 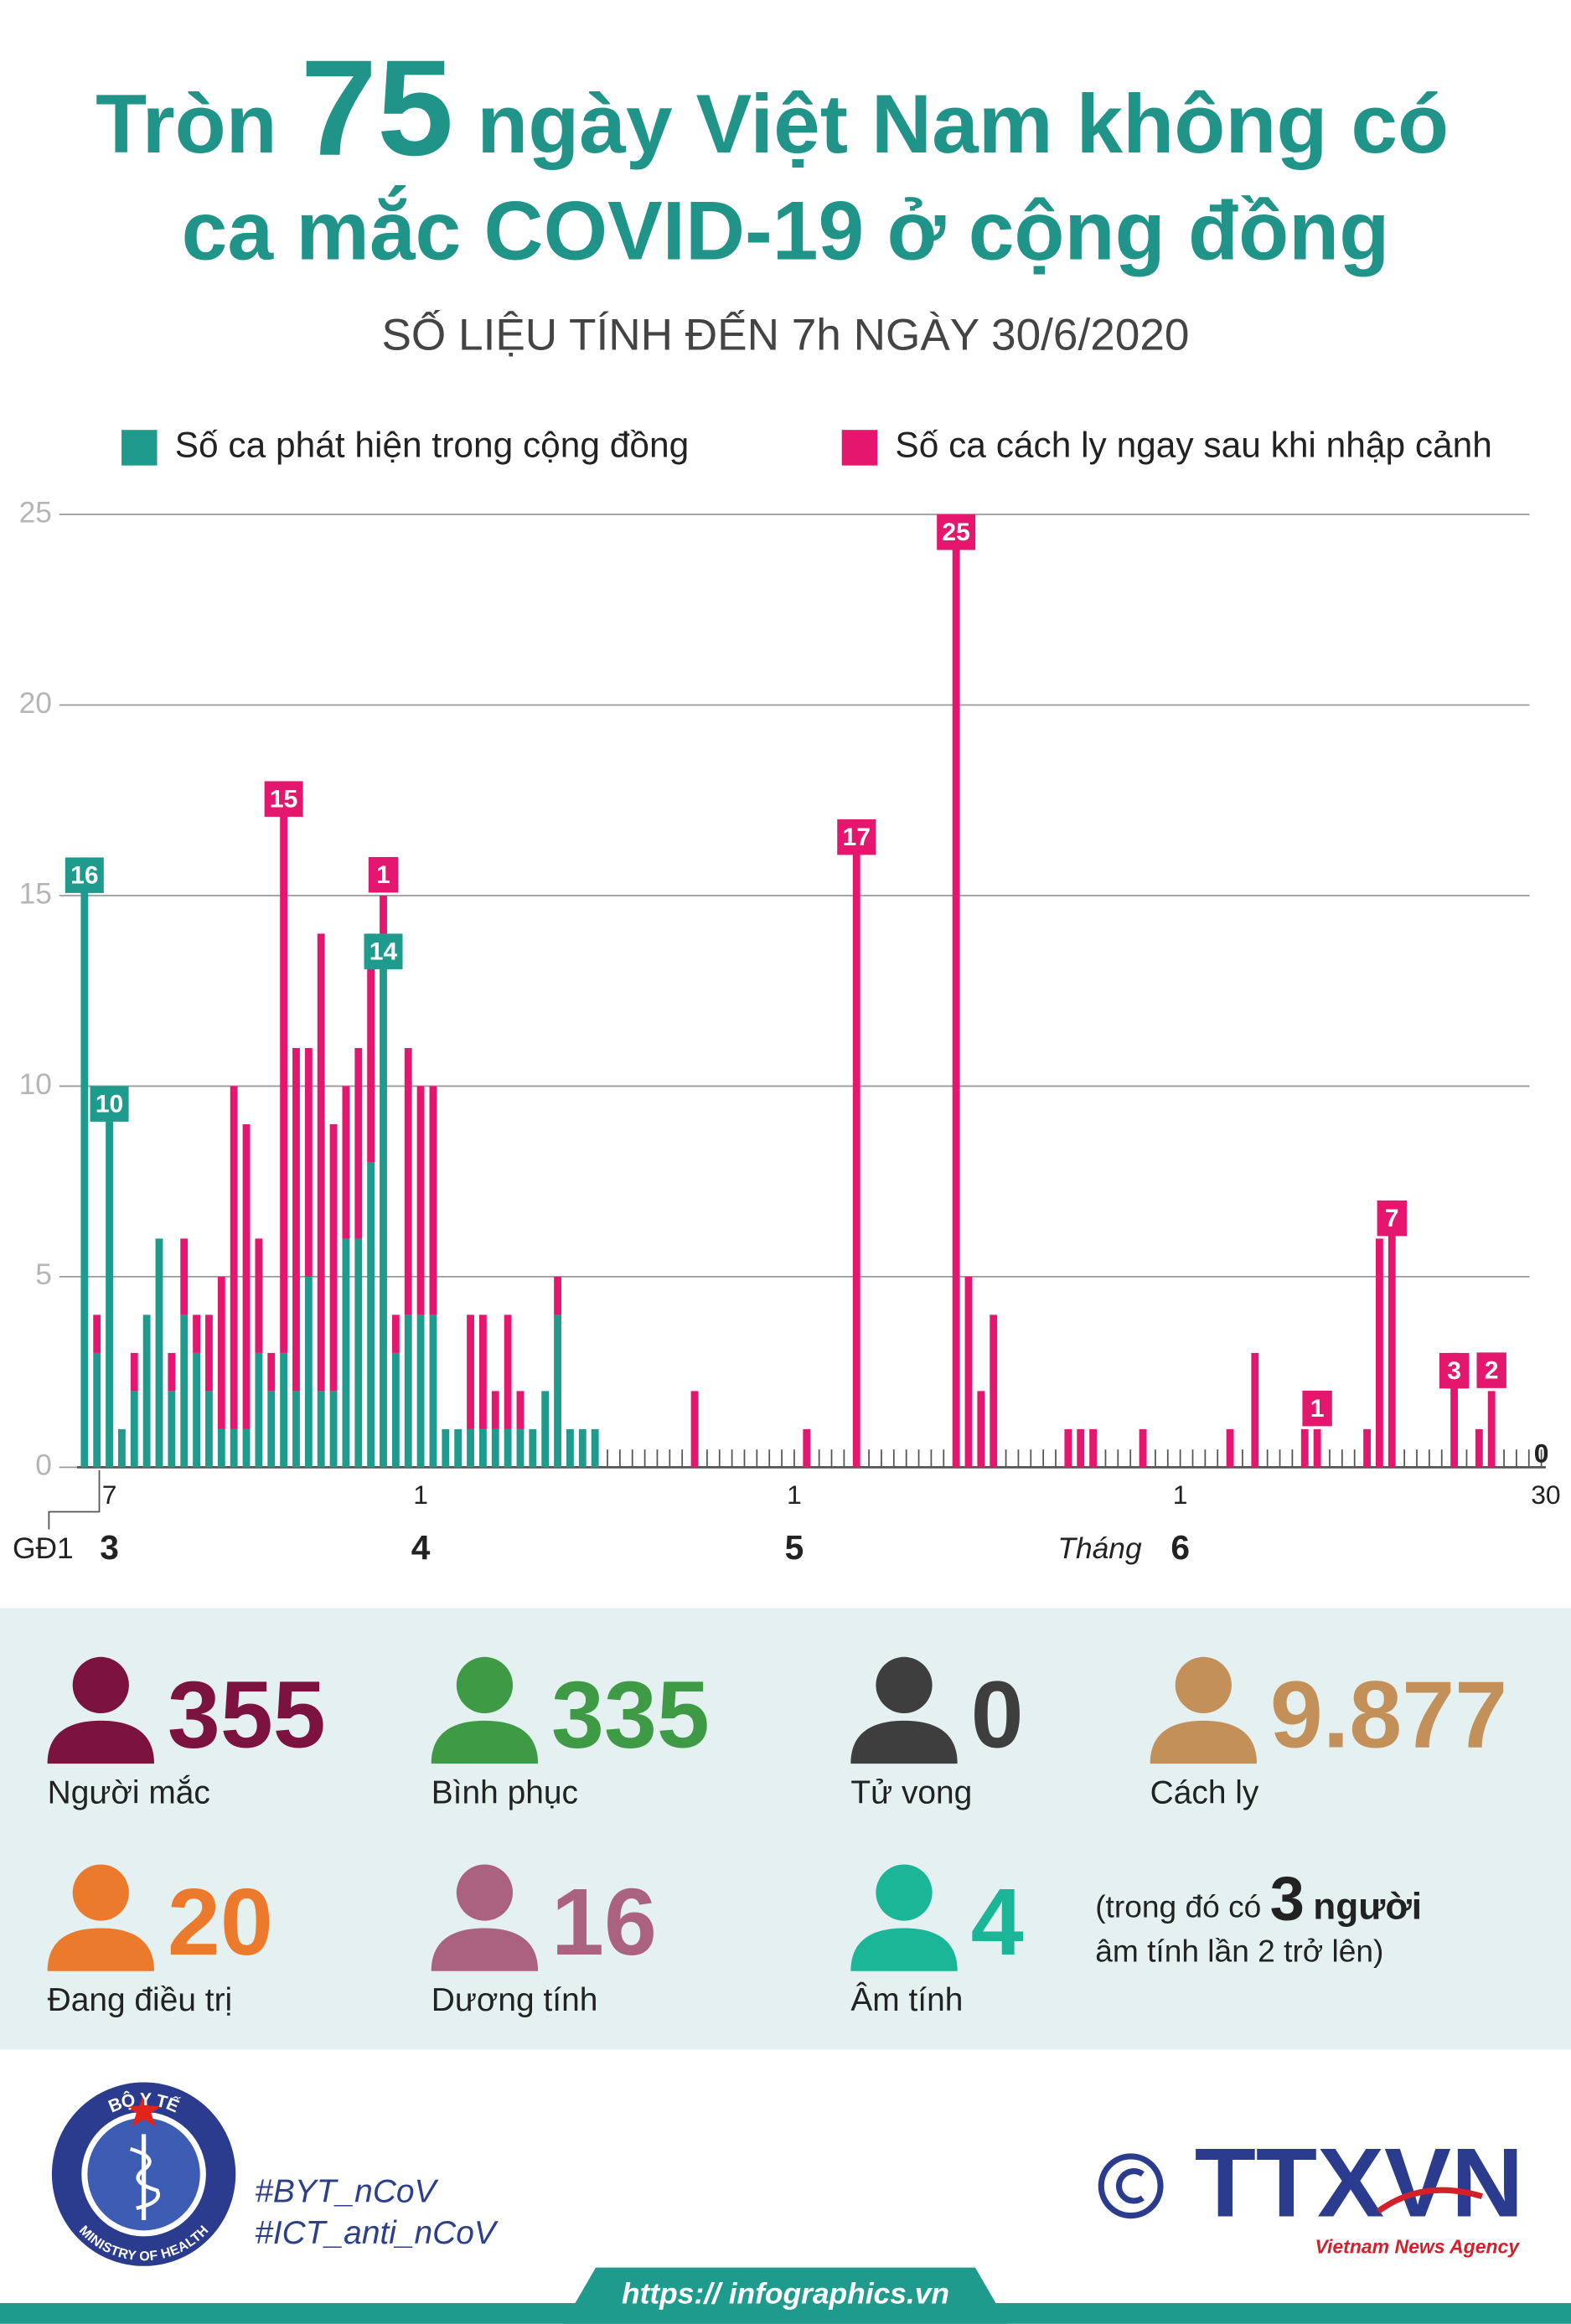 I want to click on legend-label: Số ca phát hiện trong cộng đồng, so click(x=432, y=445).